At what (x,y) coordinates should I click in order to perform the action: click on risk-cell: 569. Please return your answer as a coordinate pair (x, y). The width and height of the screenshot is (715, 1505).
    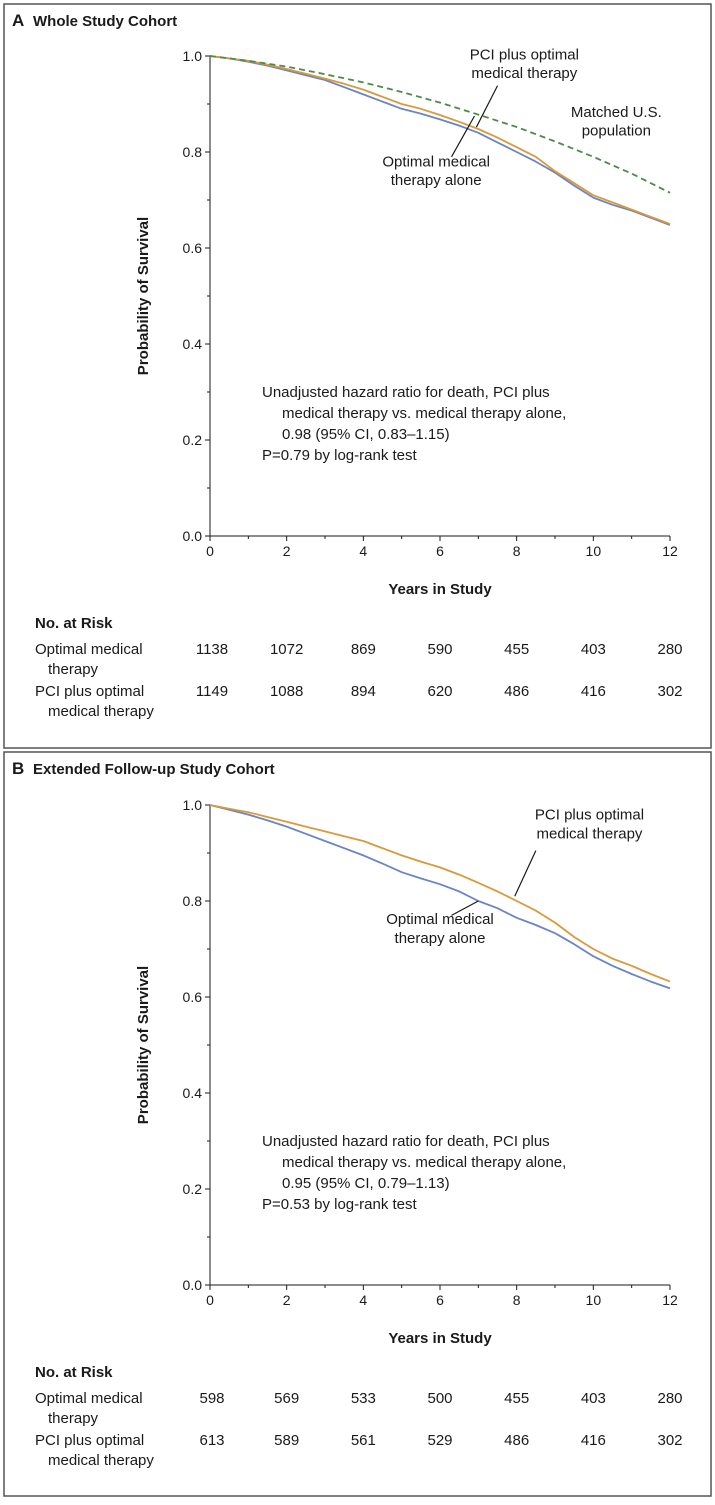
    Looking at the image, I should click on (286, 1398).